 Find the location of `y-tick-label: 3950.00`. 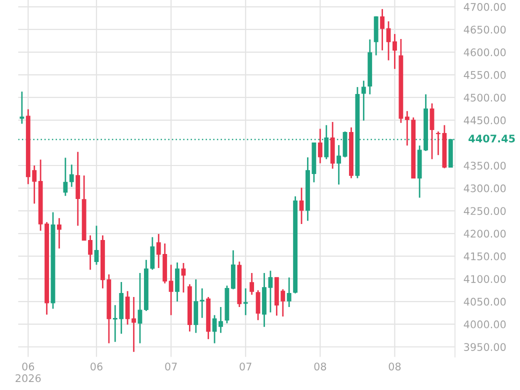

y-tick-label: 3950.00 is located at coordinates (485, 347).